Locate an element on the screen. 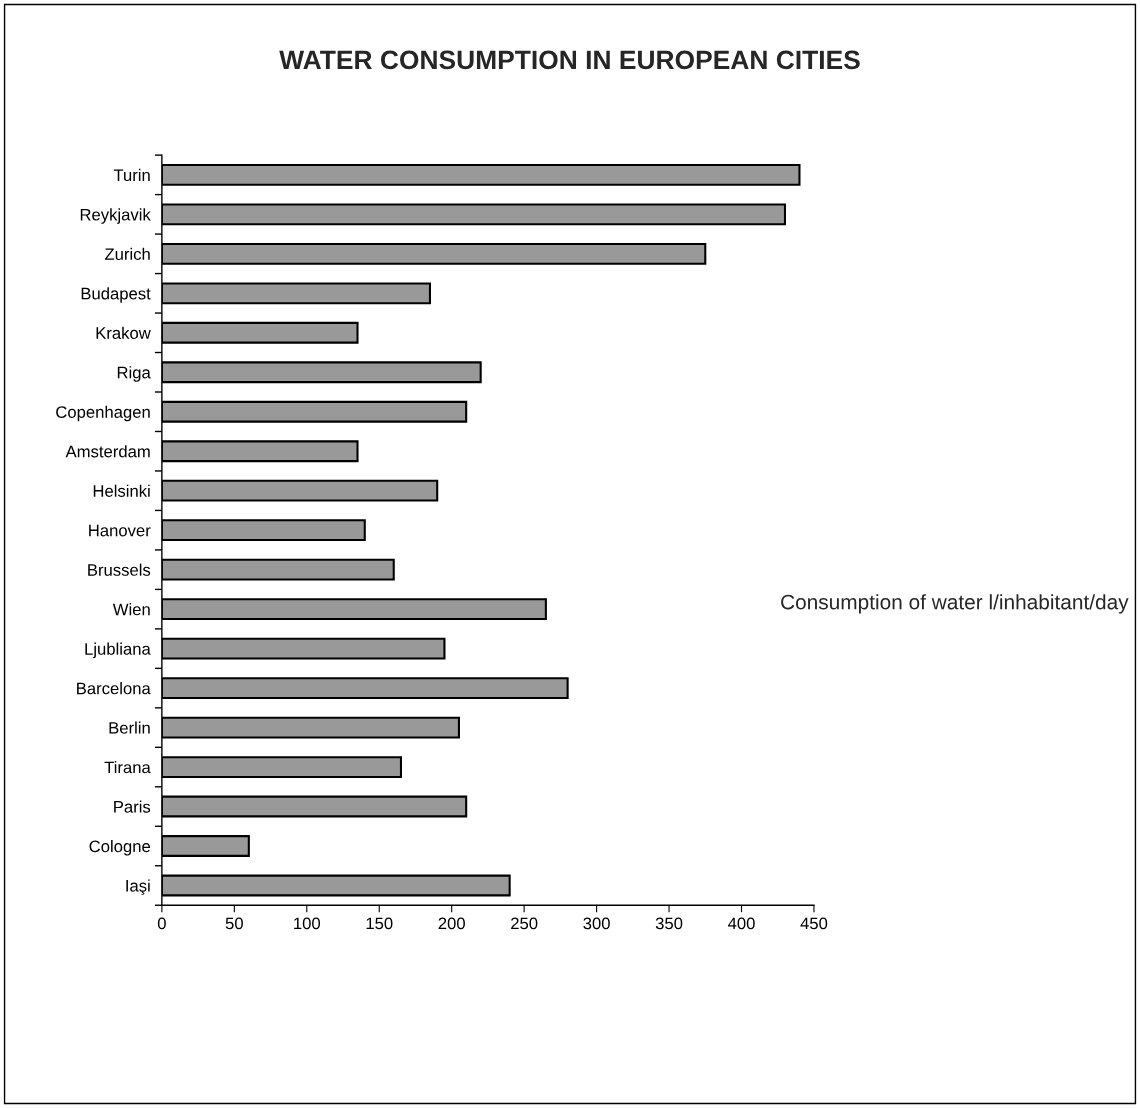 Image resolution: width=1140 pixels, height=1108 pixels. y-tick-label: Barcelona is located at coordinates (114, 688).